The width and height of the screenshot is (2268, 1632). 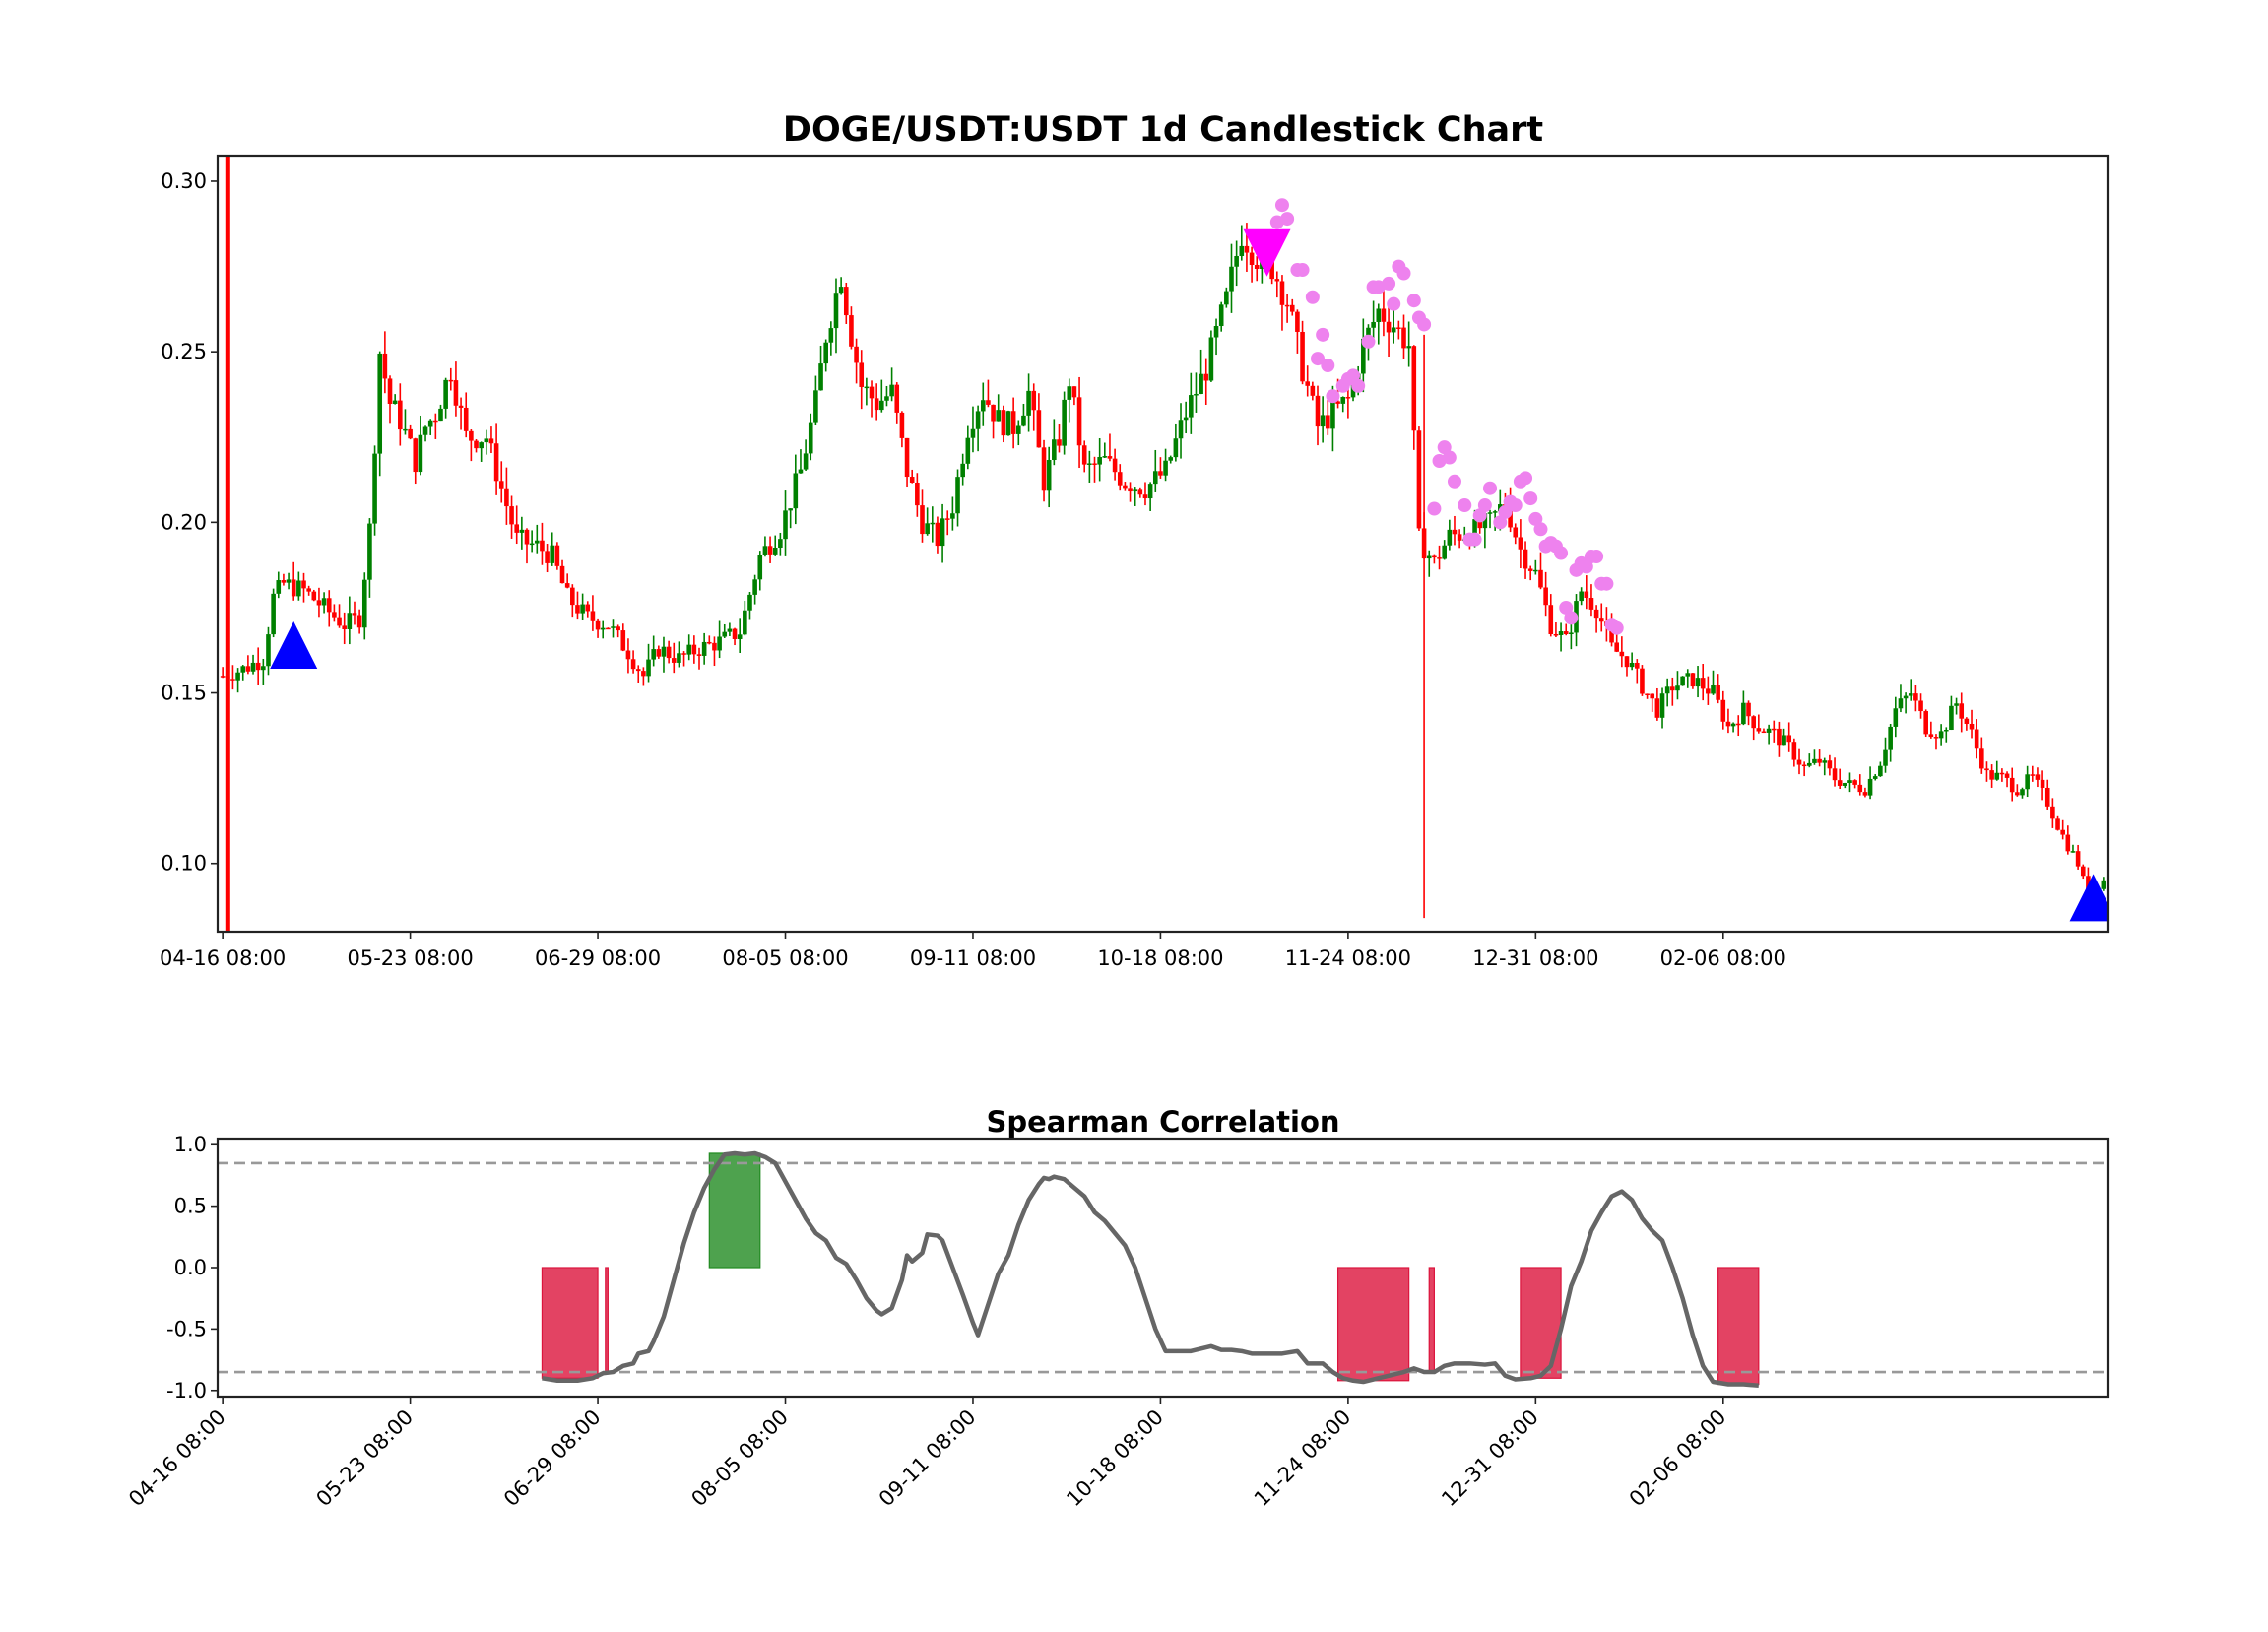 What do you see at coordinates (410, 958) in the screenshot?
I see `x-tick-label: 05-23 08:00` at bounding box center [410, 958].